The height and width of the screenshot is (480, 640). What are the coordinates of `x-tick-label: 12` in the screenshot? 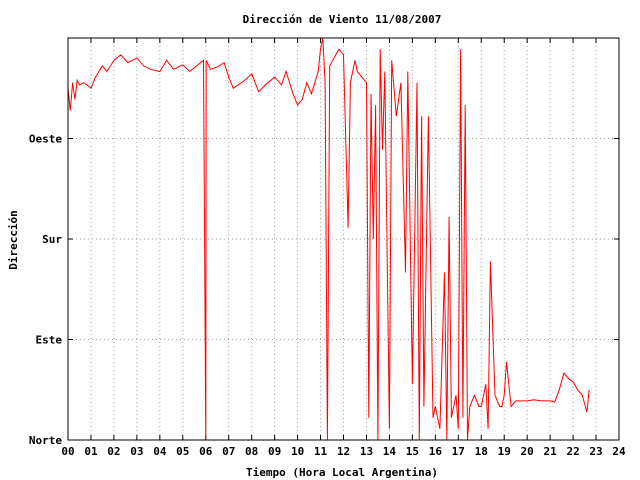 It's located at (343, 451).